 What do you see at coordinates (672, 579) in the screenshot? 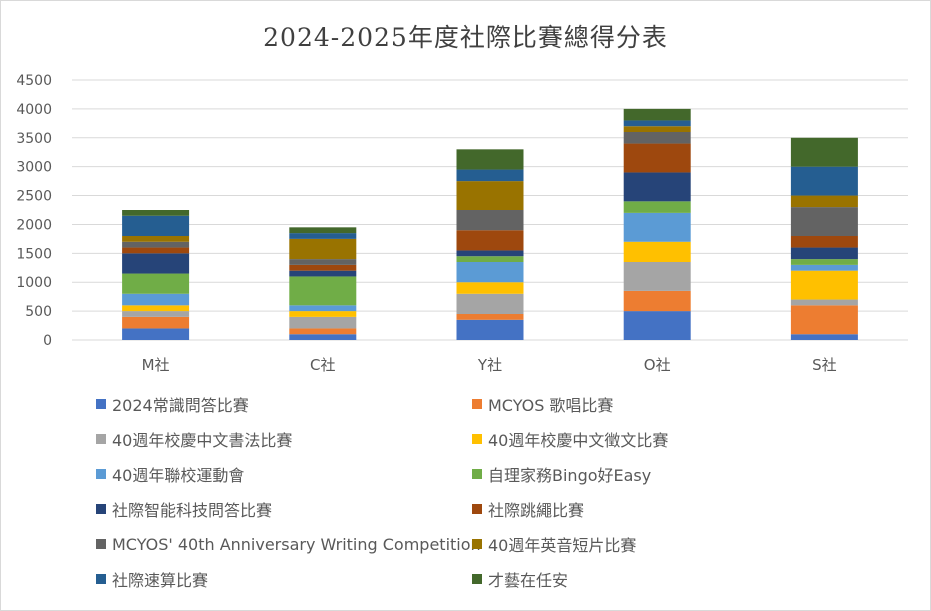
I see `legend-item: 才藝在任安` at bounding box center [672, 579].